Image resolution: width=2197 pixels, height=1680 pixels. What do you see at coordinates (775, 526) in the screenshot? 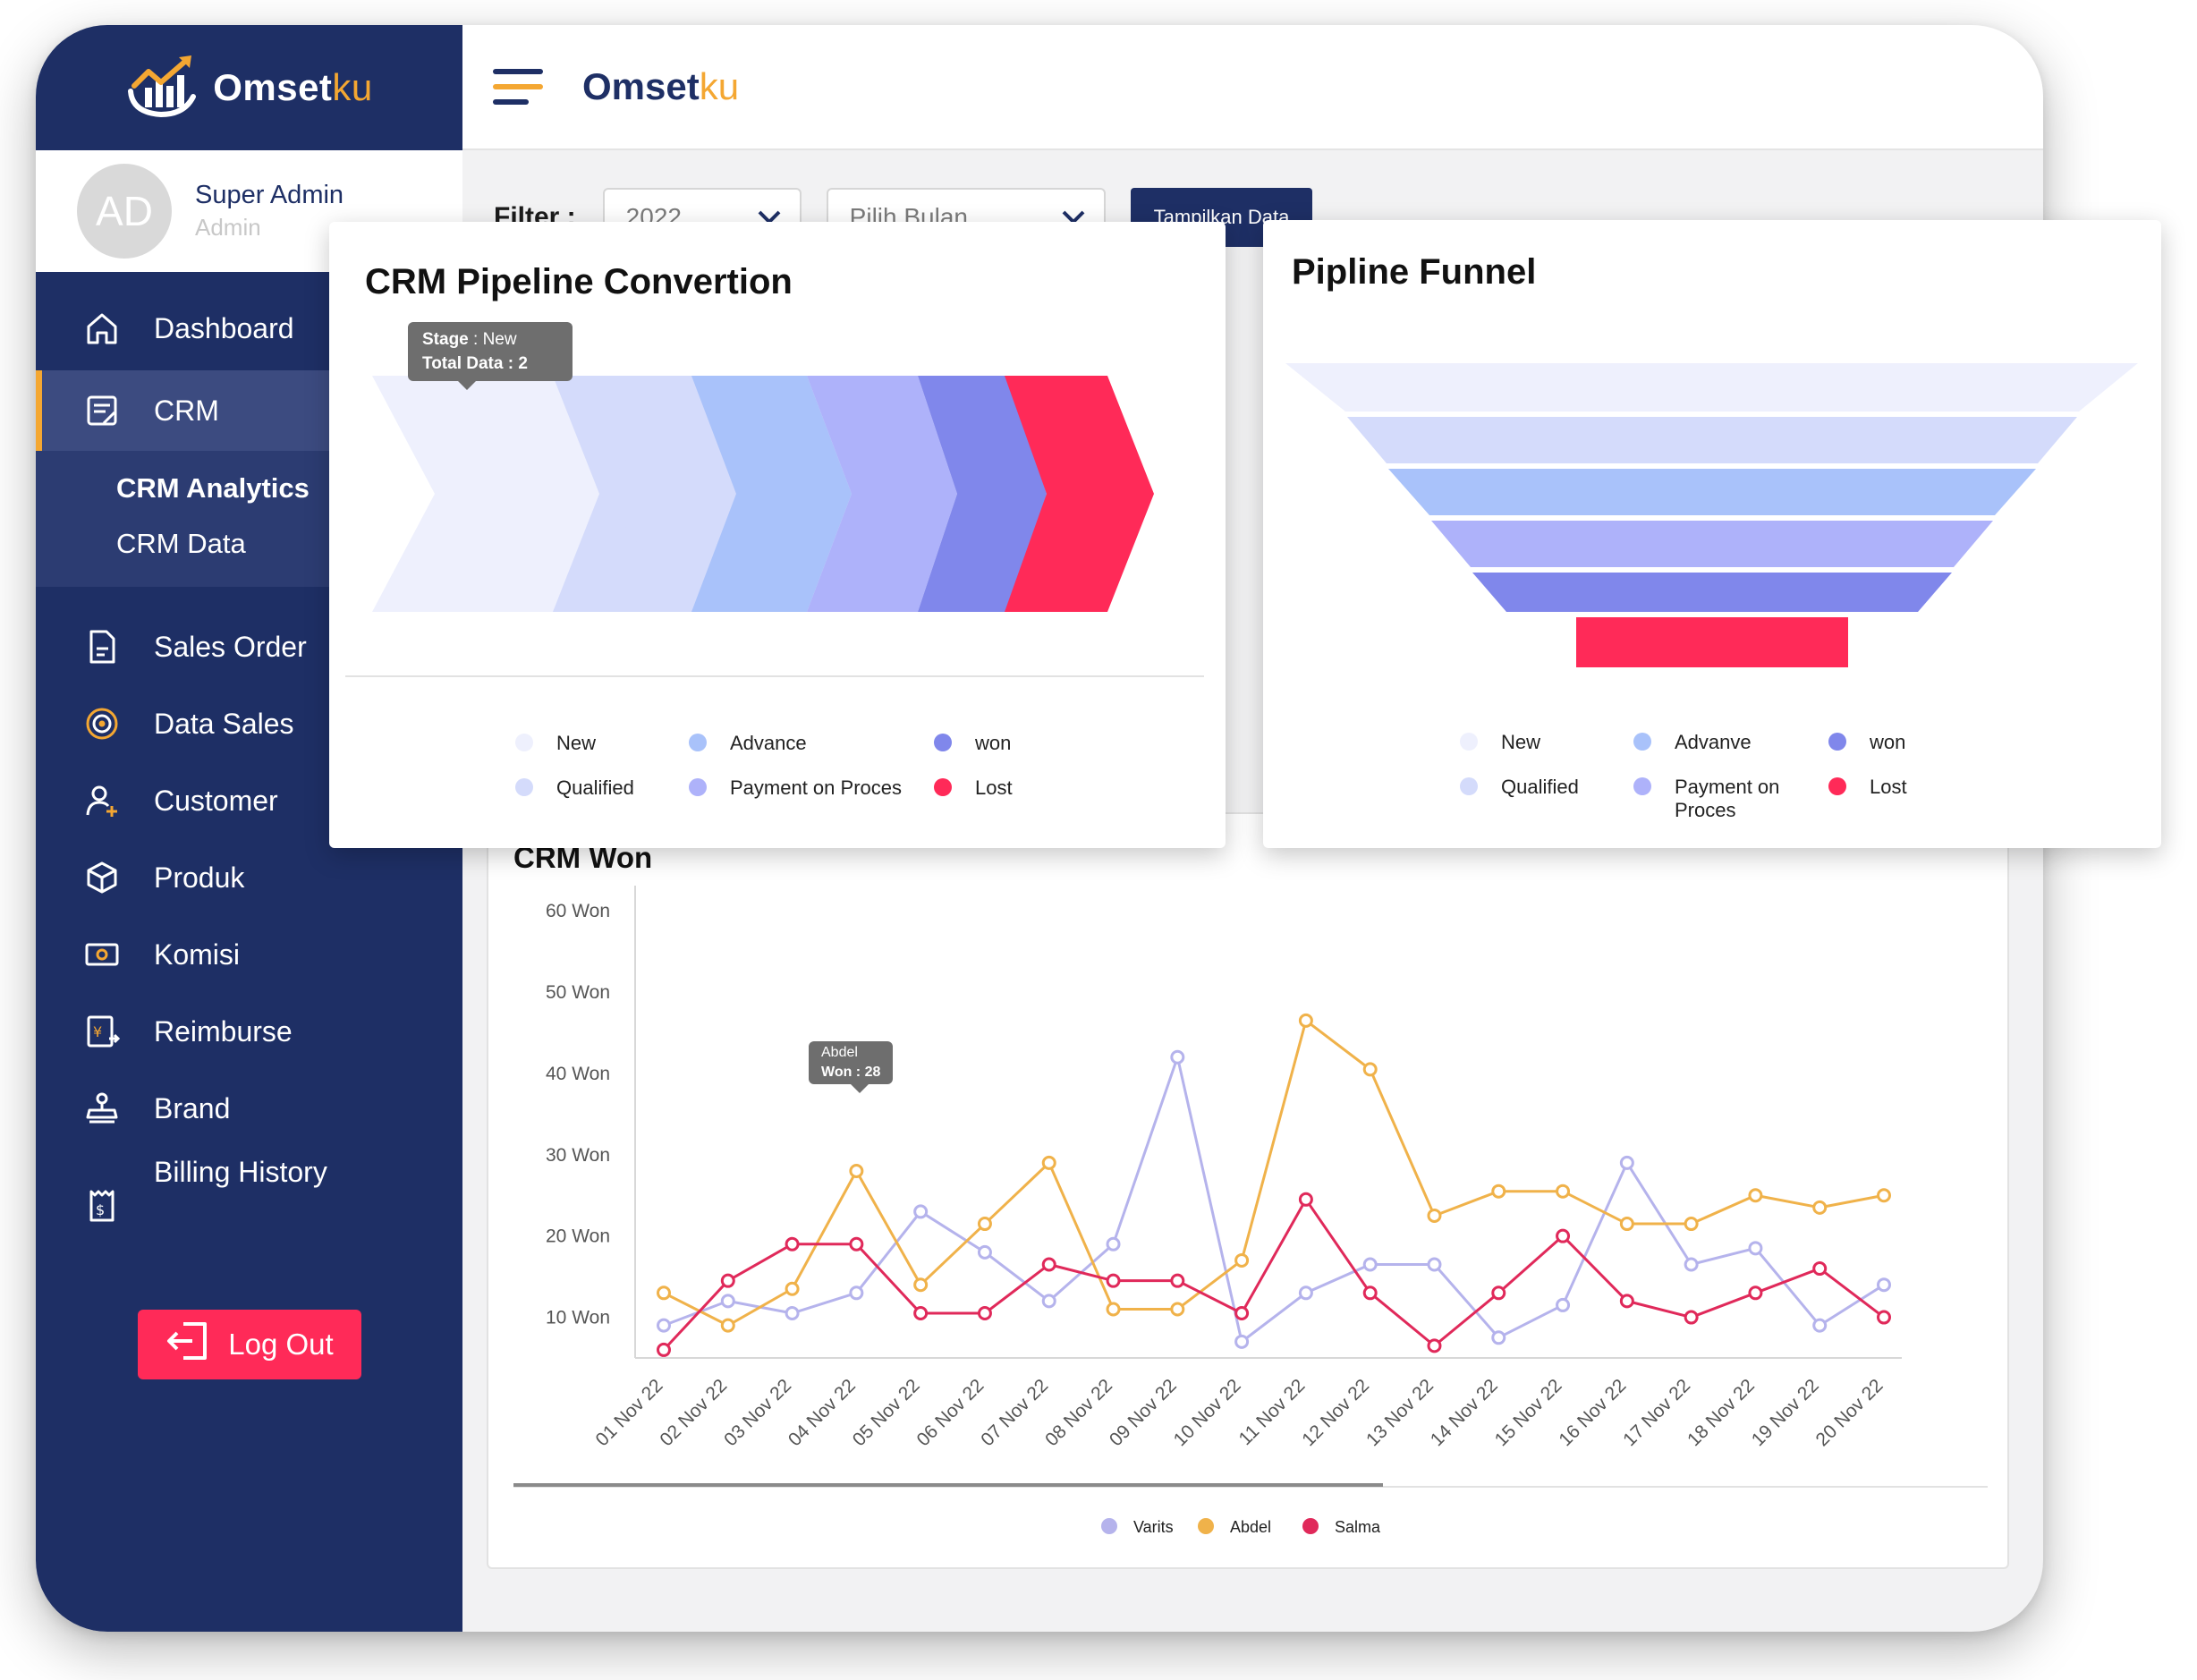
I see `pipeline-arrow-chart` at bounding box center [775, 526].